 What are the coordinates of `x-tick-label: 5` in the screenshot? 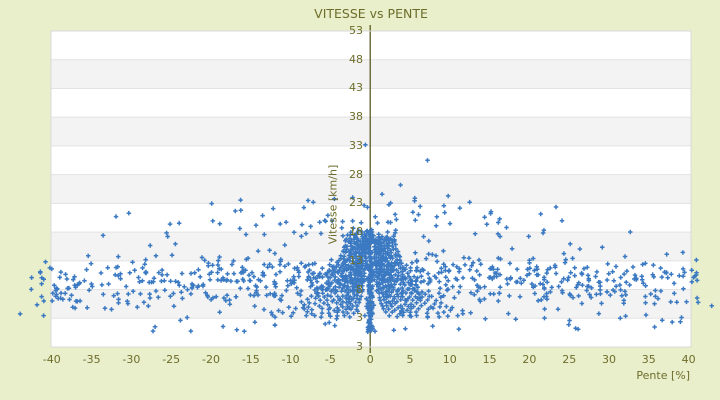 It's located at (410, 359).